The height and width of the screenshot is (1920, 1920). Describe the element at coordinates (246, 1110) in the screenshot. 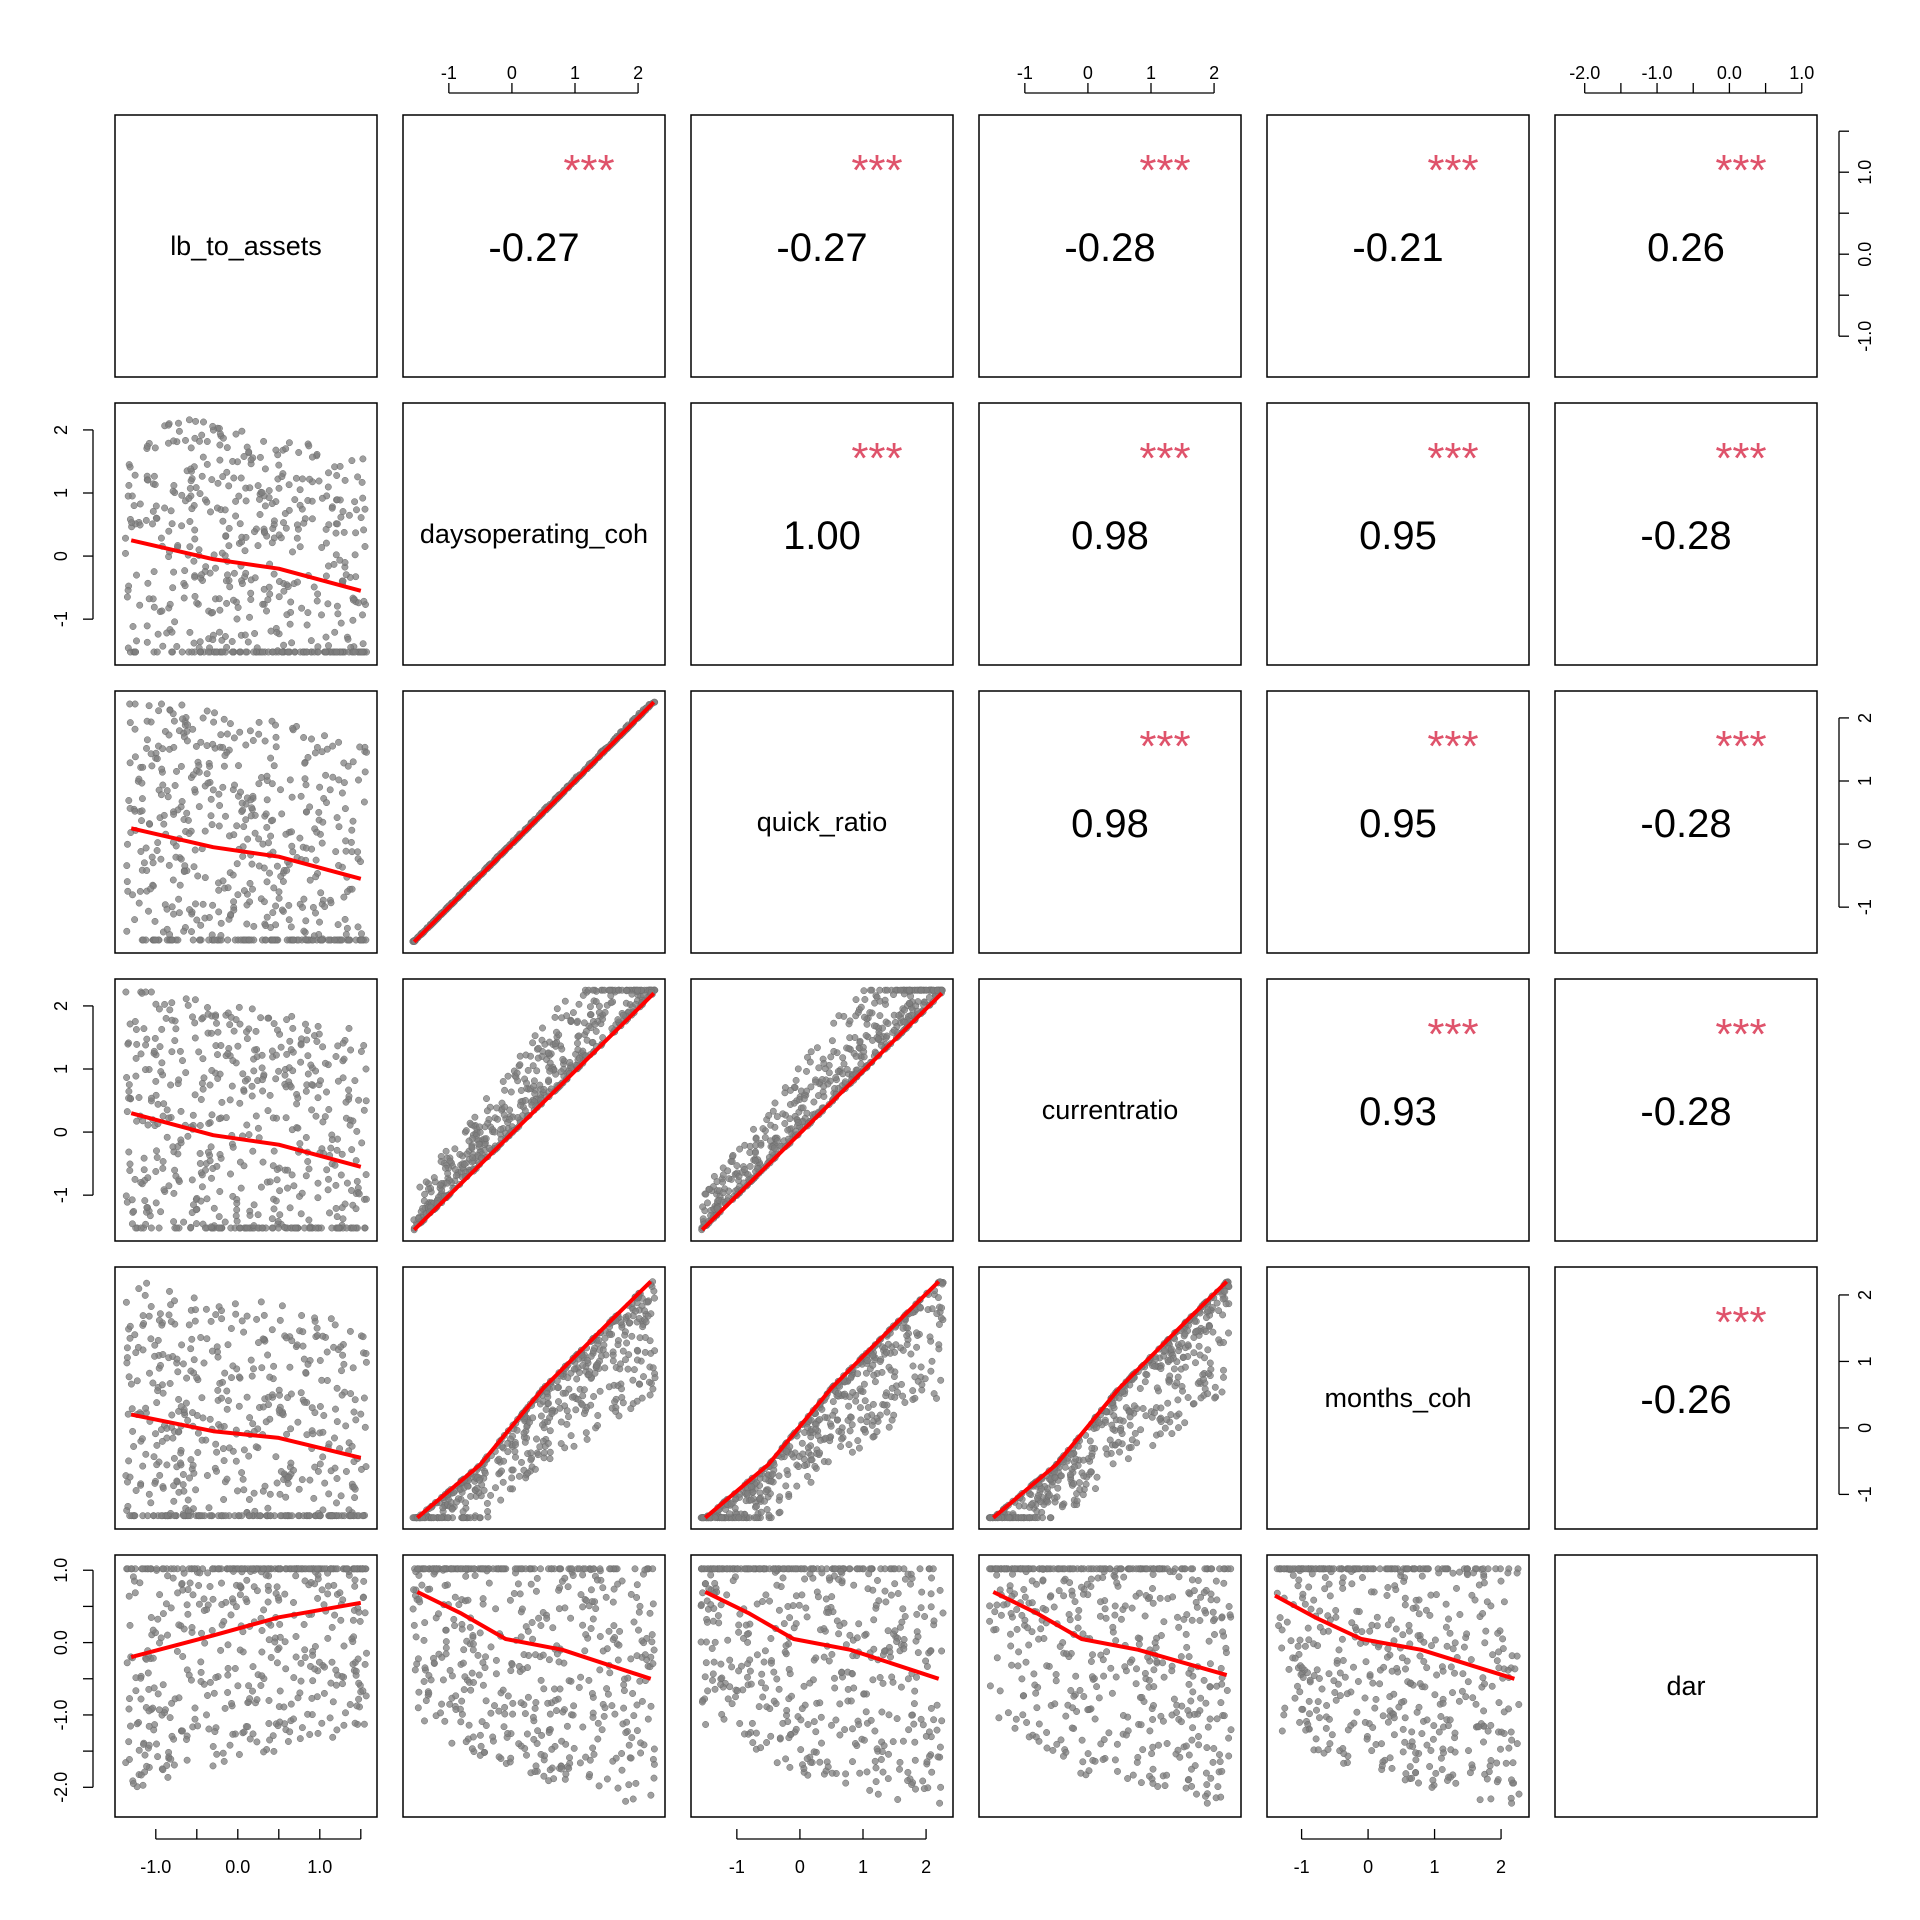

I see `scatter-points` at that location.